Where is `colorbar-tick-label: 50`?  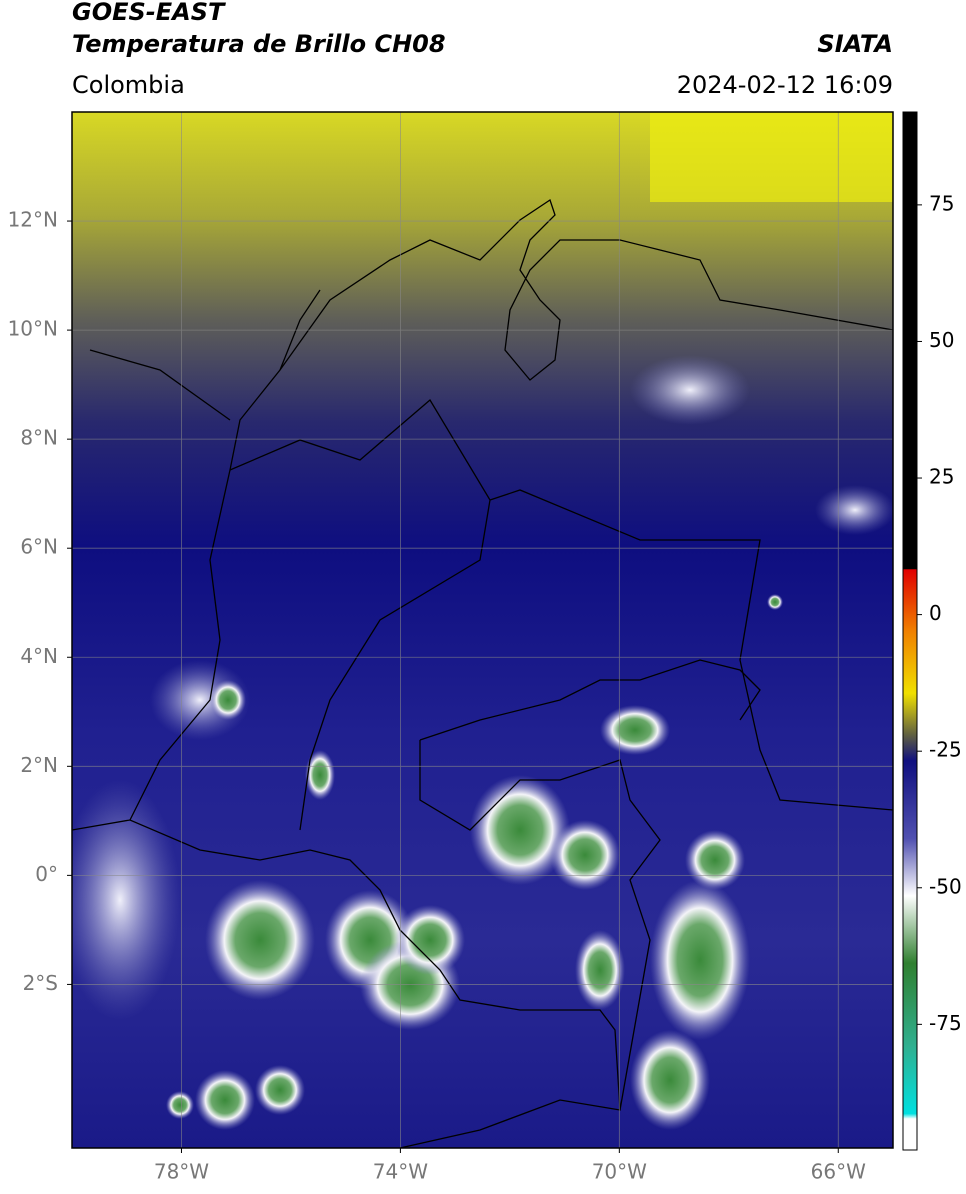 colorbar-tick-label: 50 is located at coordinates (941, 340).